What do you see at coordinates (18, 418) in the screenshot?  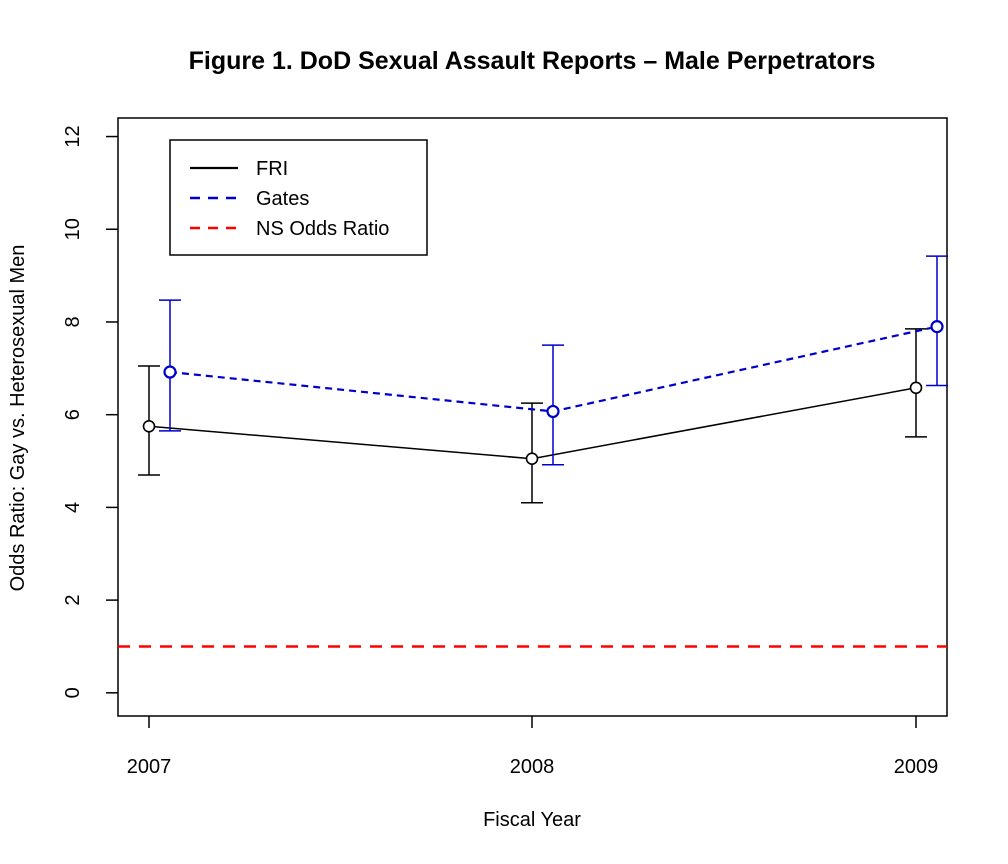 I see `y-axis-label: Odds Ratio: Gay vs. Heterosexual Men` at bounding box center [18, 418].